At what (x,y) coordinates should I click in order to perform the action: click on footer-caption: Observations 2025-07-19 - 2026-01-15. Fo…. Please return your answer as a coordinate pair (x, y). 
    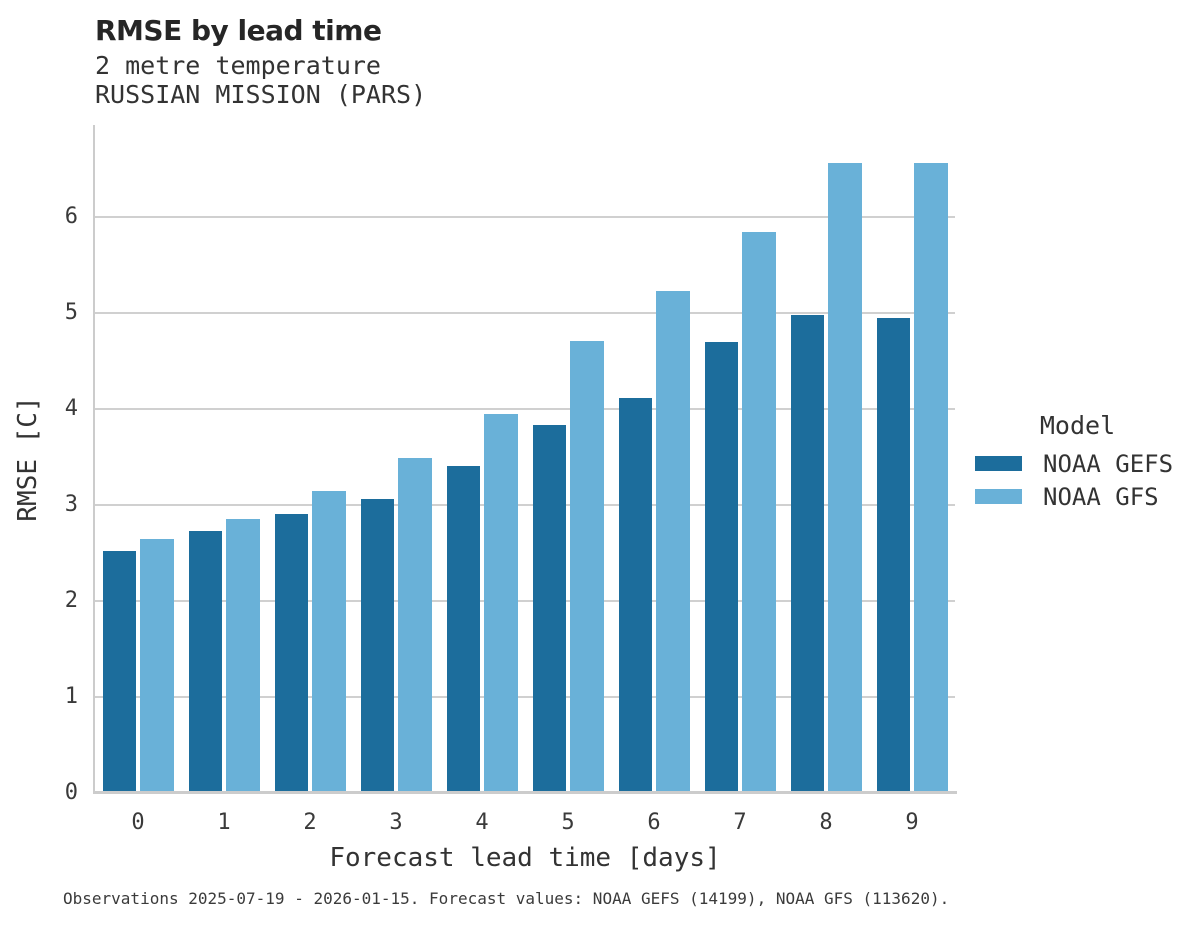
    Looking at the image, I should click on (506, 898).